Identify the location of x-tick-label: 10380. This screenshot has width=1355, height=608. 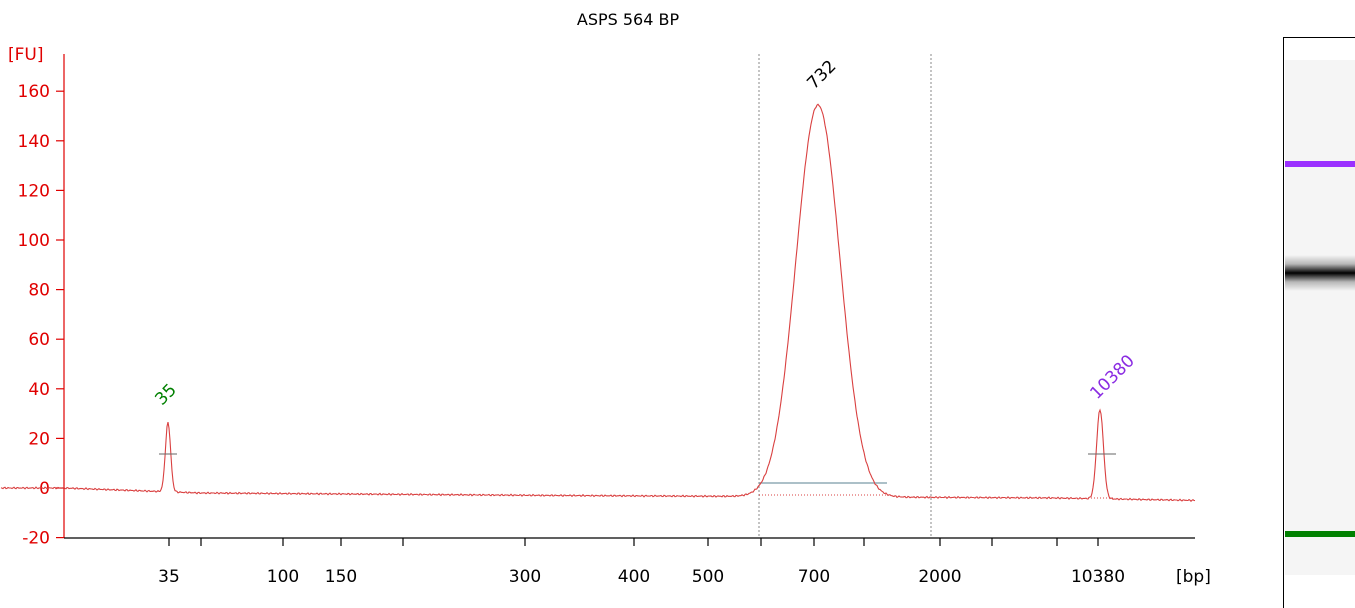
(1098, 577).